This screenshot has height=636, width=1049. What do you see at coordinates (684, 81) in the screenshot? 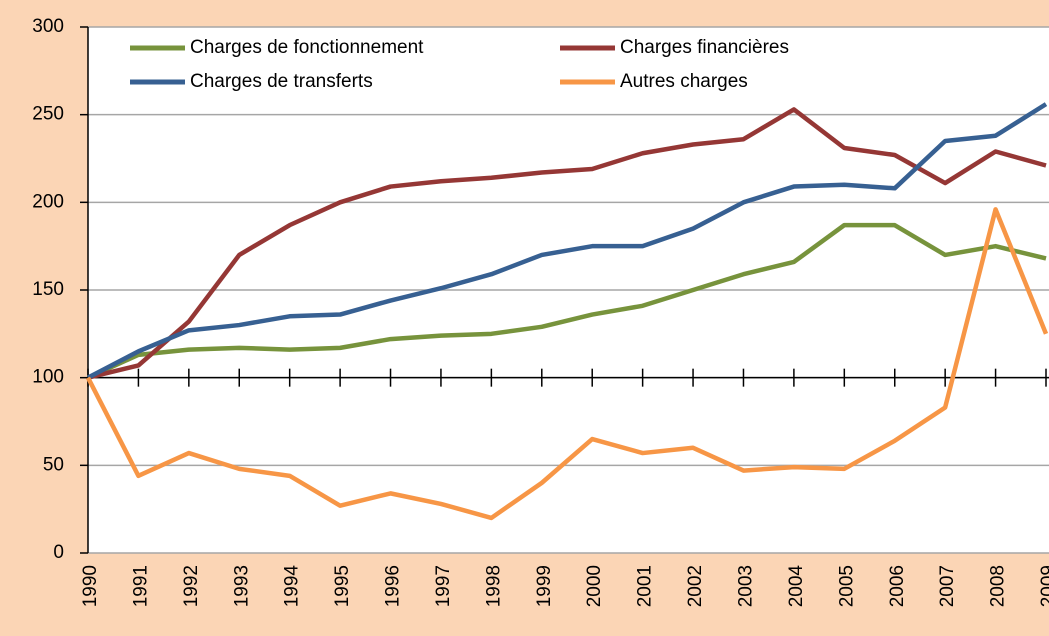
I see `legend-label: Autres charges` at bounding box center [684, 81].